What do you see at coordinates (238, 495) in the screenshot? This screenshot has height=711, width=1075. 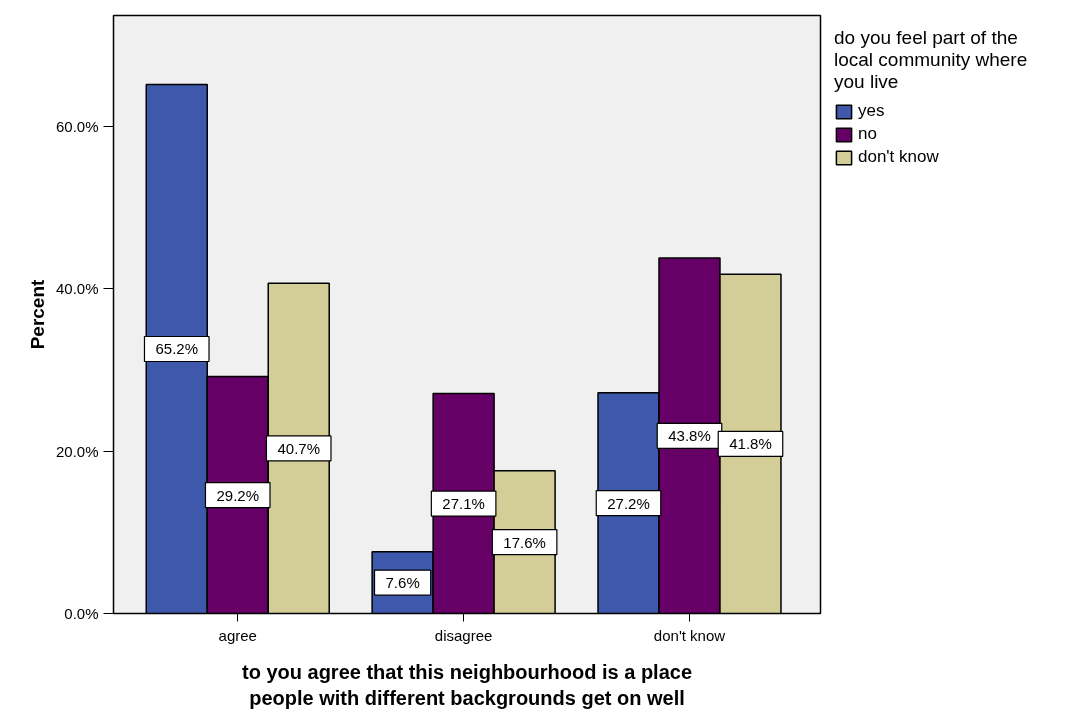 I see `data-label: 29.2%` at bounding box center [238, 495].